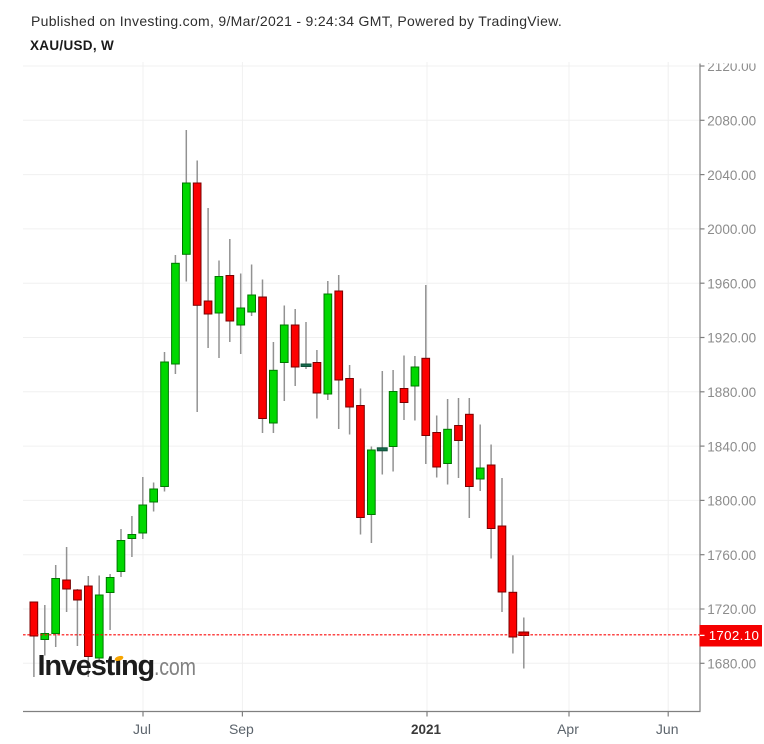  I want to click on svg-text: 1840.00, so click(731, 446).